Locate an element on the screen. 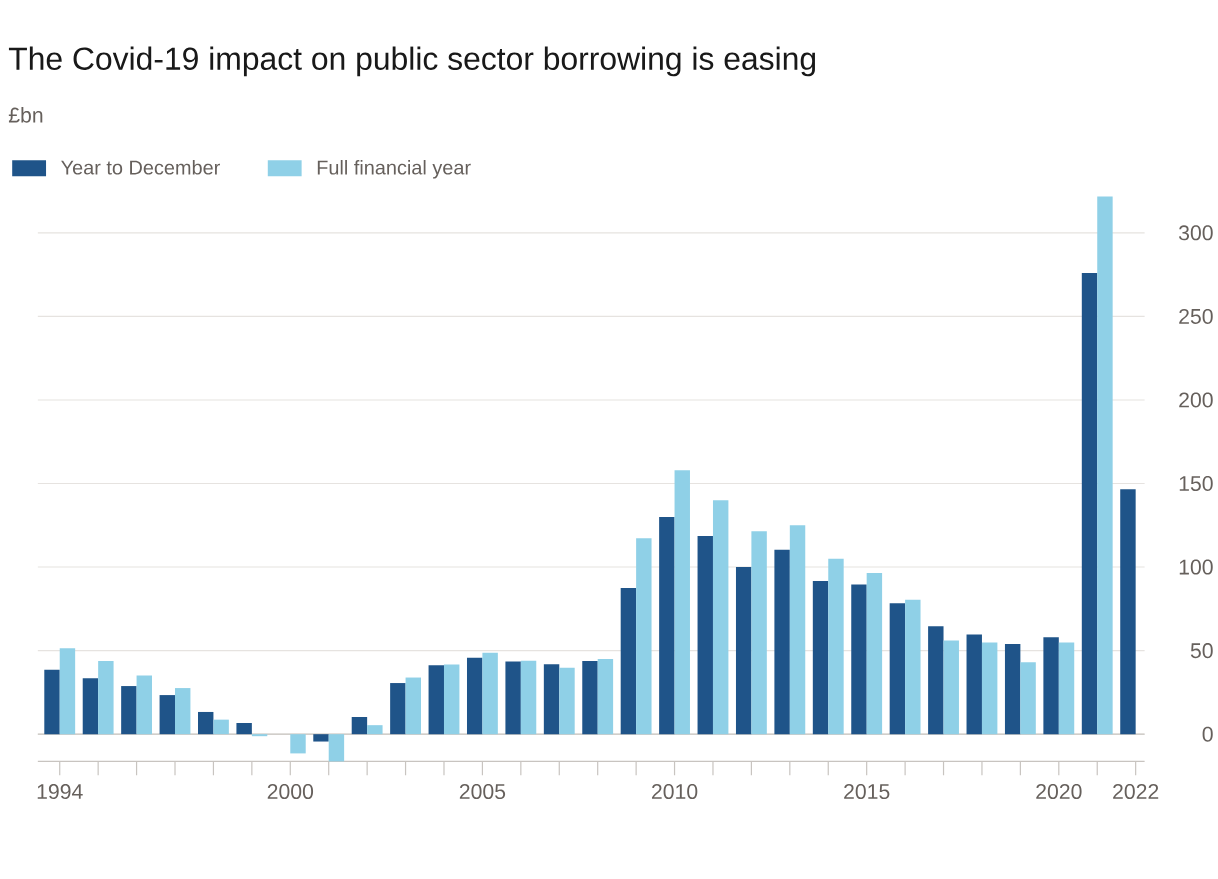 The width and height of the screenshot is (1218, 879). y-tick-label: 0 is located at coordinates (1207, 734).